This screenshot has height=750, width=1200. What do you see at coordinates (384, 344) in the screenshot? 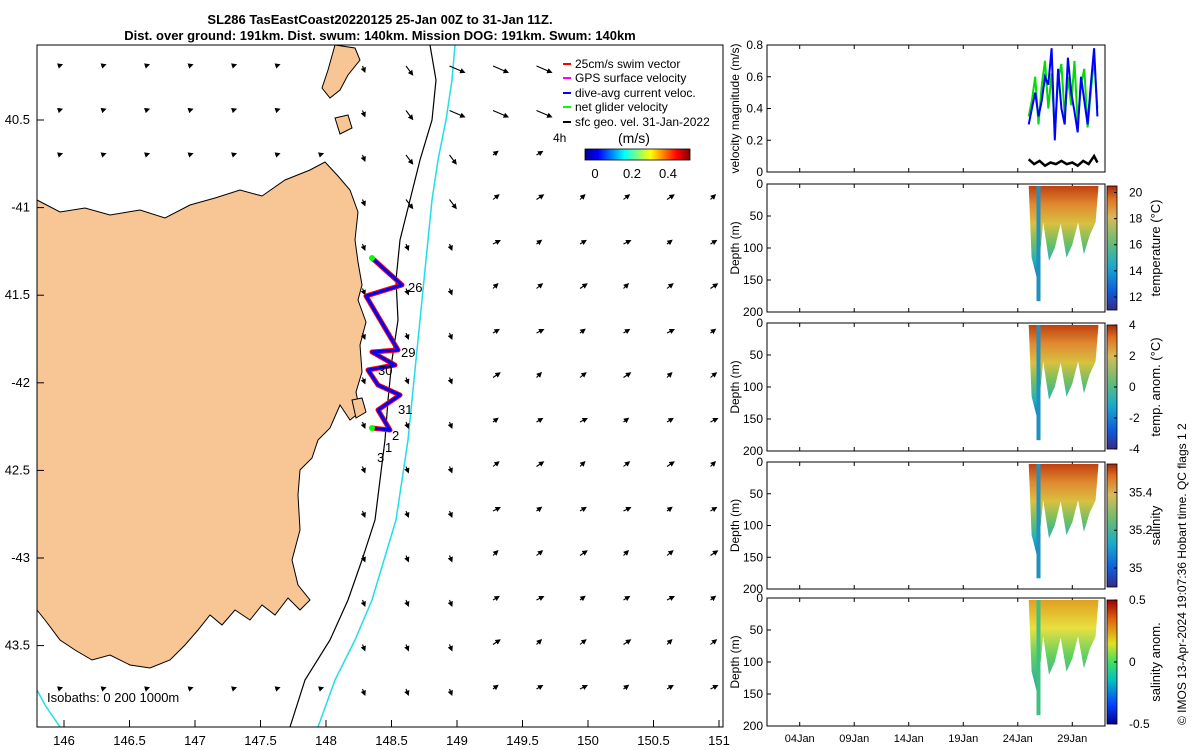
I see `glider-track` at bounding box center [384, 344].